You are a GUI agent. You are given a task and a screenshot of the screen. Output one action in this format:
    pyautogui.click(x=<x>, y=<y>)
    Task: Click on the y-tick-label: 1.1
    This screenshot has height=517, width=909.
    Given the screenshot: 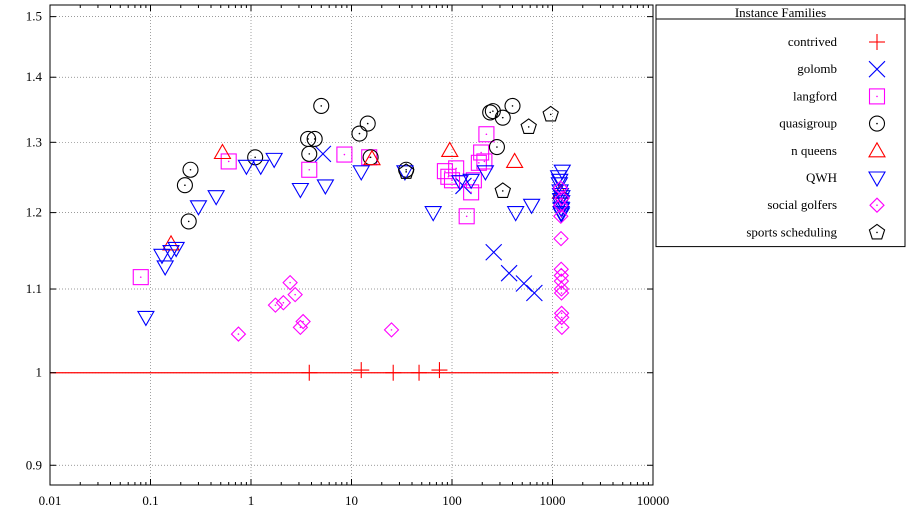 What is the action you would take?
    pyautogui.click(x=34, y=288)
    